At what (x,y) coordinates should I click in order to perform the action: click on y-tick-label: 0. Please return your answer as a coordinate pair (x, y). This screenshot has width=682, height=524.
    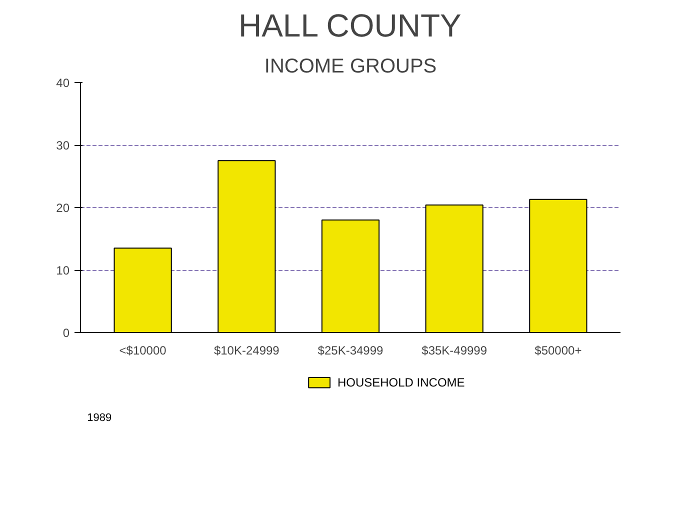
    Looking at the image, I should click on (66, 333).